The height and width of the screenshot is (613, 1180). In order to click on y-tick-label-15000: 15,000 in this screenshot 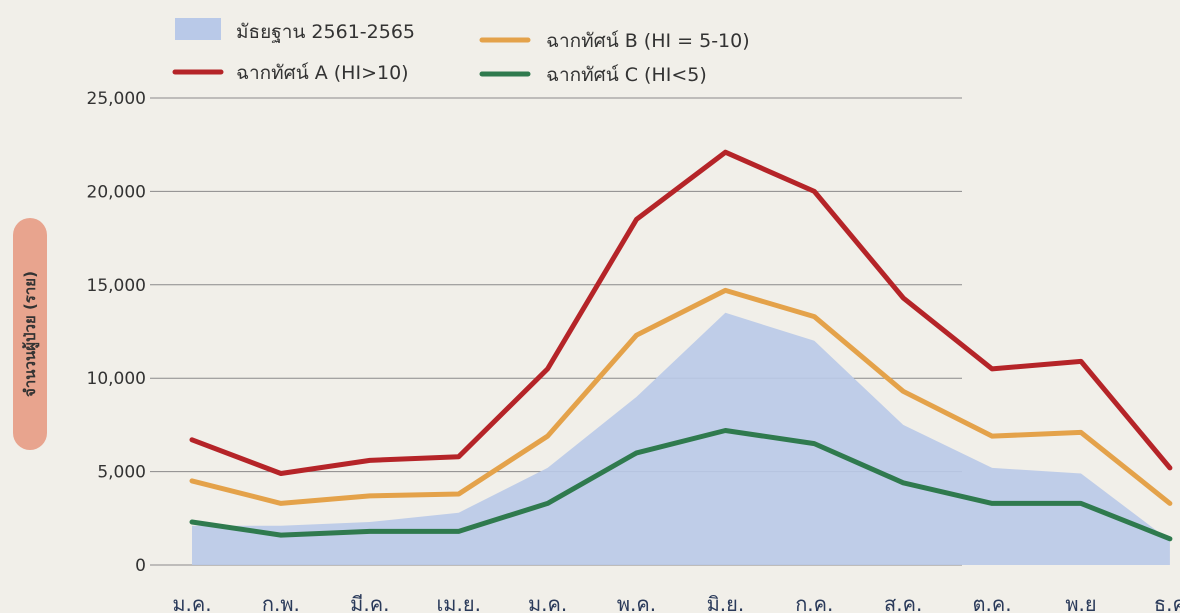, I will do `click(116, 286)`.